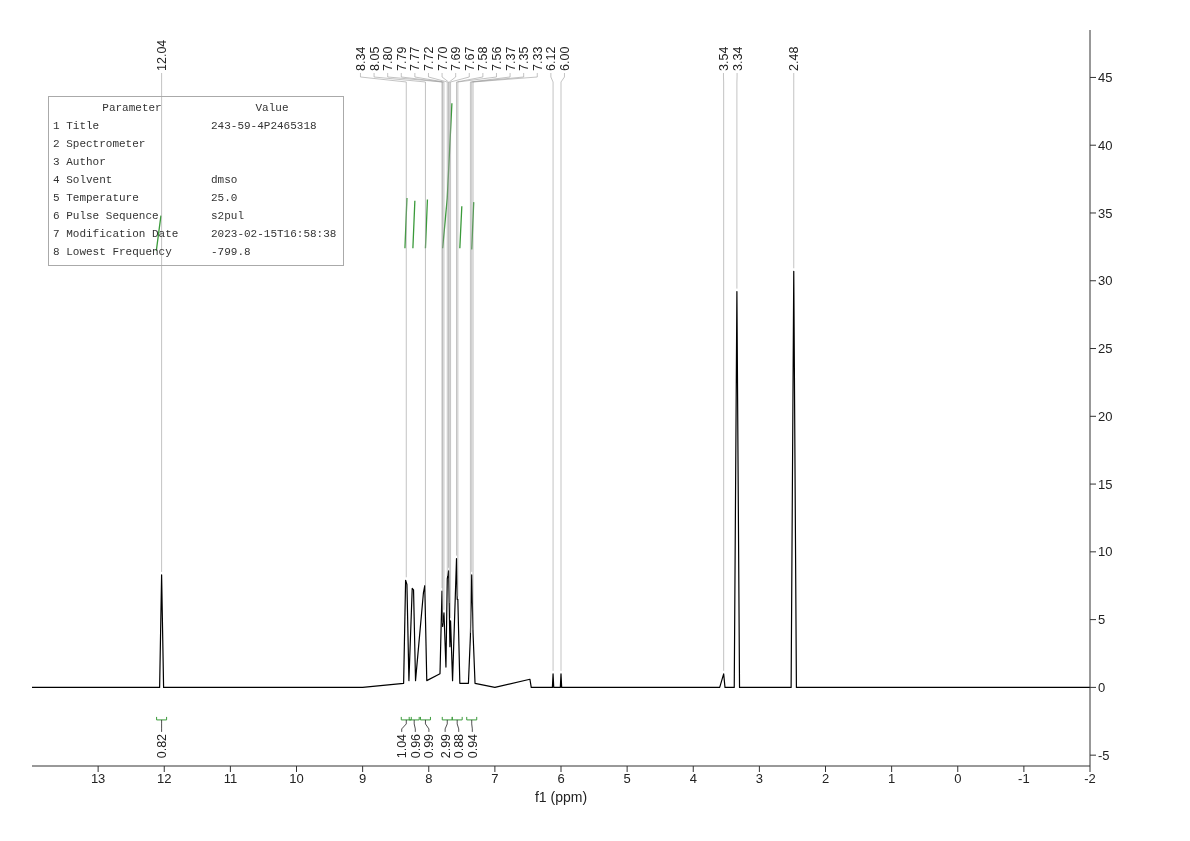 The width and height of the screenshot is (1190, 841). Describe the element at coordinates (415, 58) in the screenshot. I see `annotation: 7.77` at that location.